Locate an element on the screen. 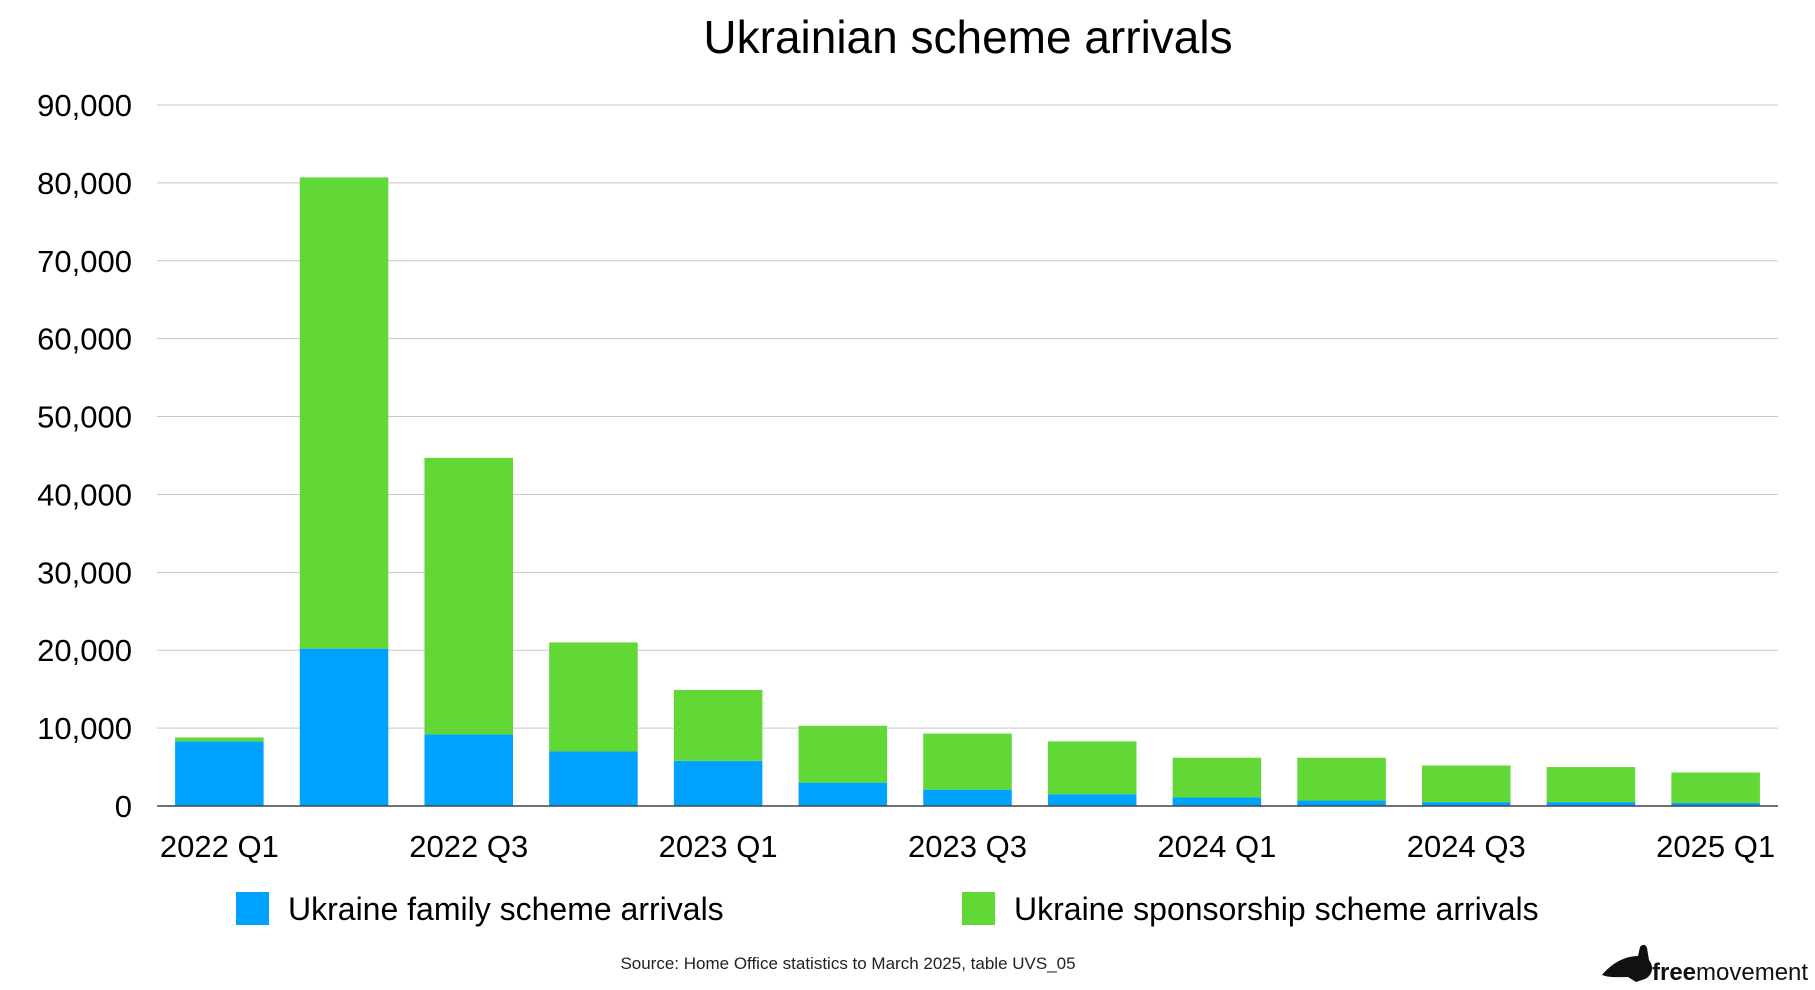  logo-text: freemovement is located at coordinates (1730, 972).